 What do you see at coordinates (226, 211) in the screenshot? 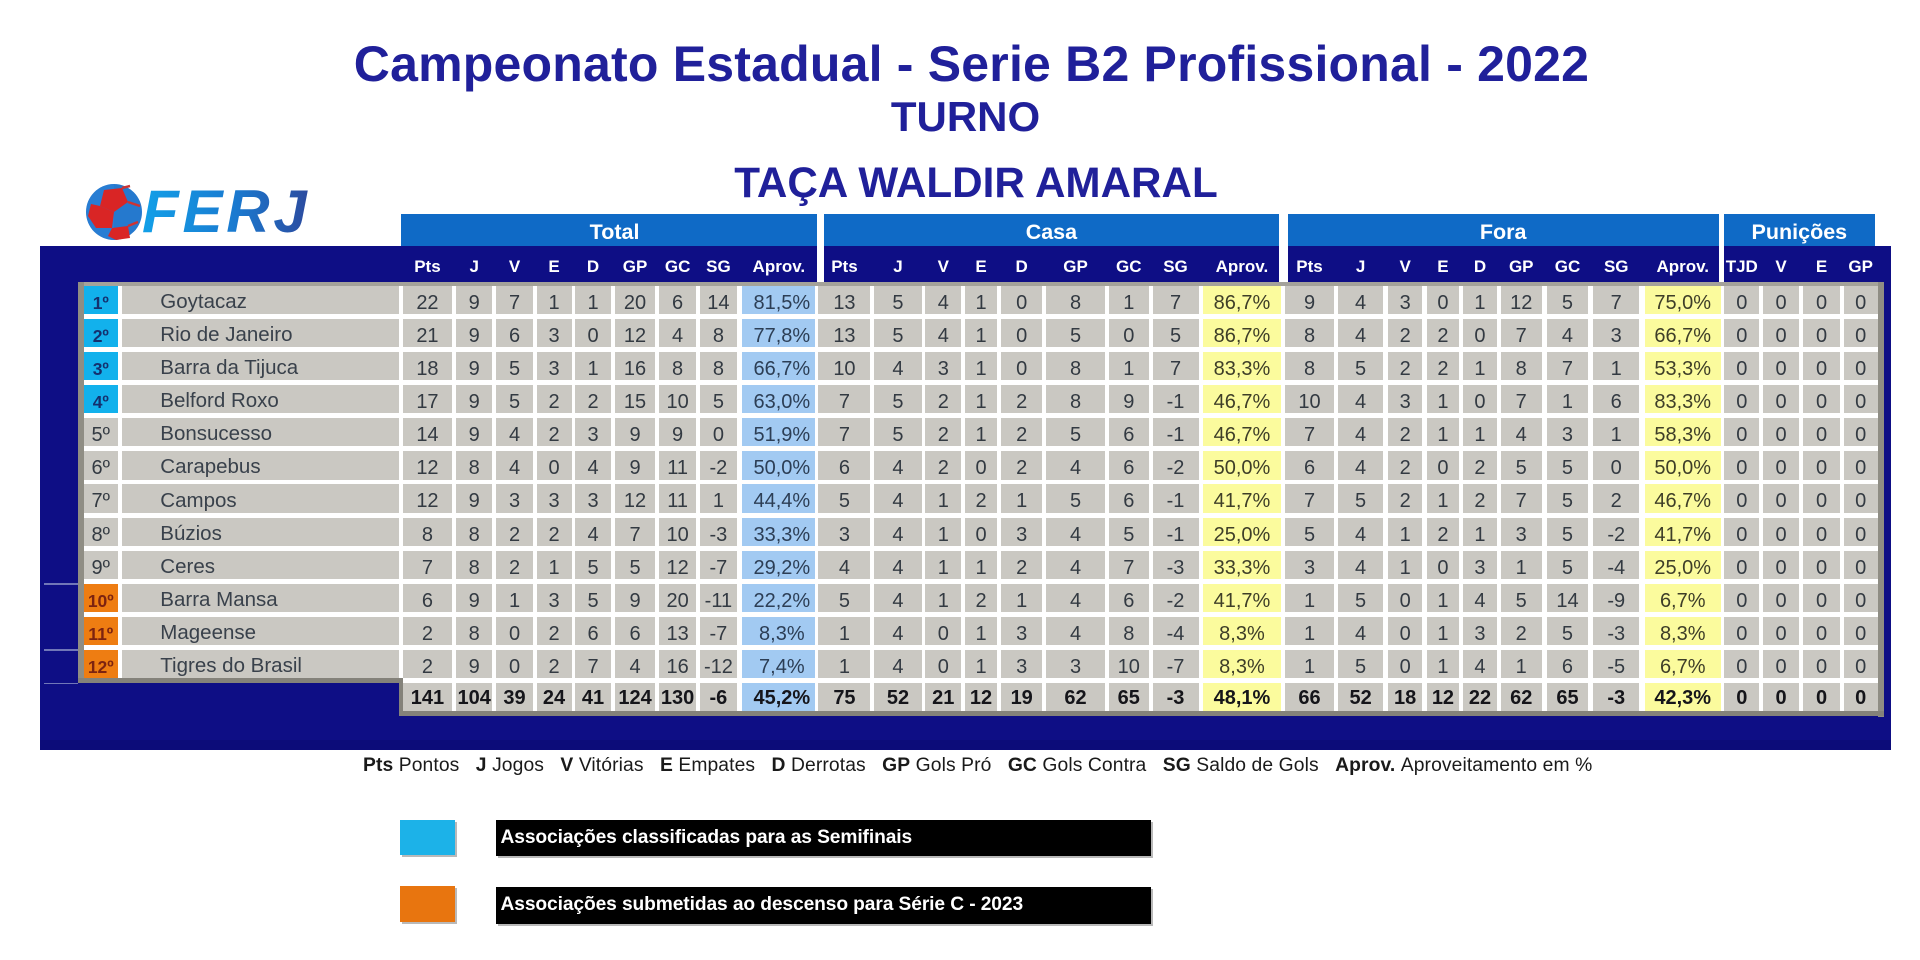
I see `svg-text: FERJ` at bounding box center [226, 211].